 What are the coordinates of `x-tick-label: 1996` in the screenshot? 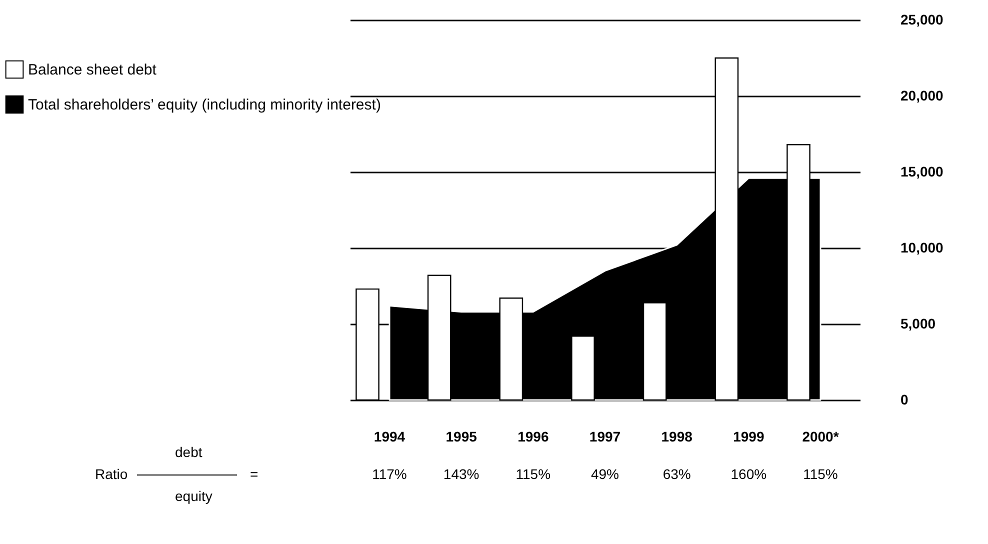 It's located at (533, 436).